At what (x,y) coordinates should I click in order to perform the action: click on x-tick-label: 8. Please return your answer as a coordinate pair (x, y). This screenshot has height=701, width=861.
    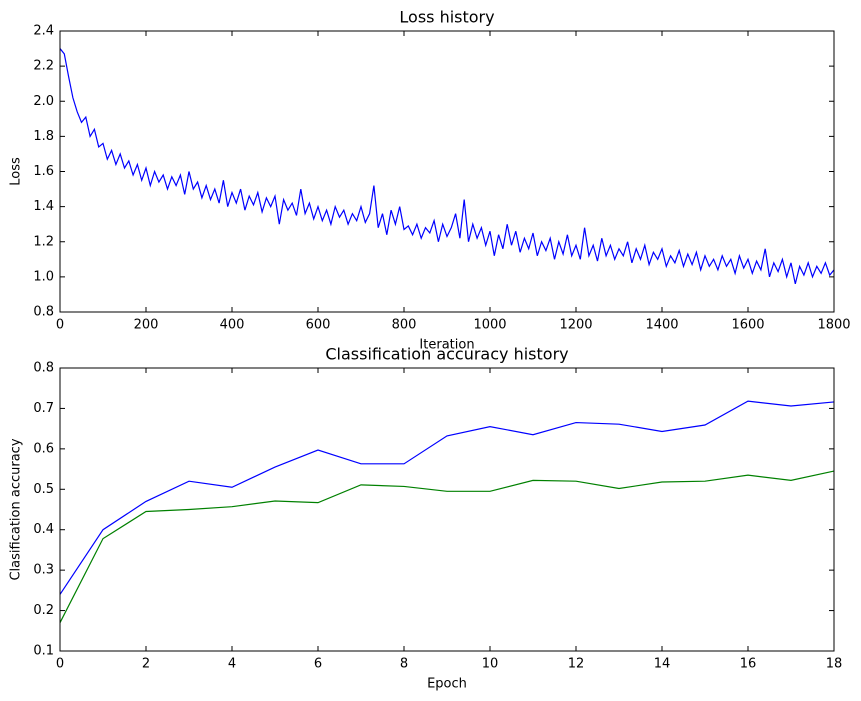
    Looking at the image, I should click on (404, 664).